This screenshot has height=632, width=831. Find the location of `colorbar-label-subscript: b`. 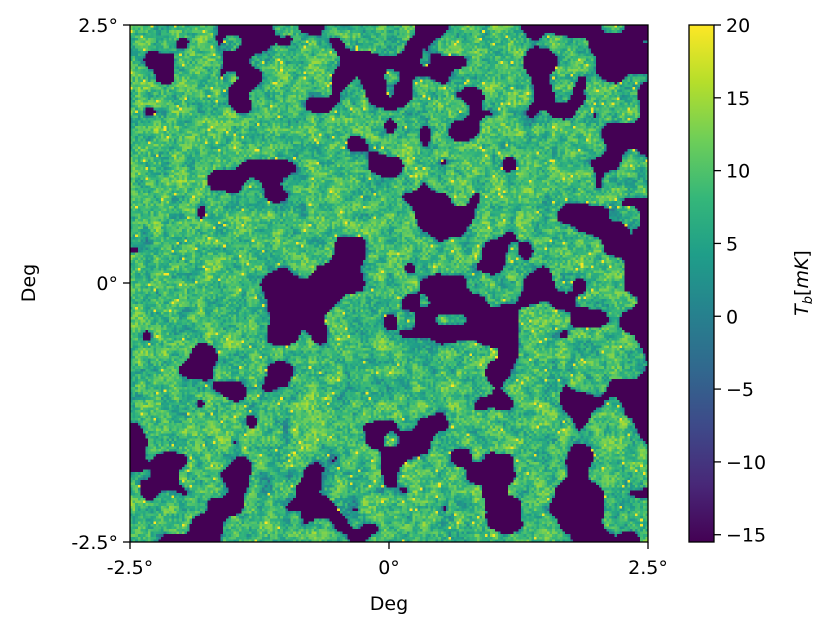

colorbar-label-subscript: b is located at coordinates (808, 300).